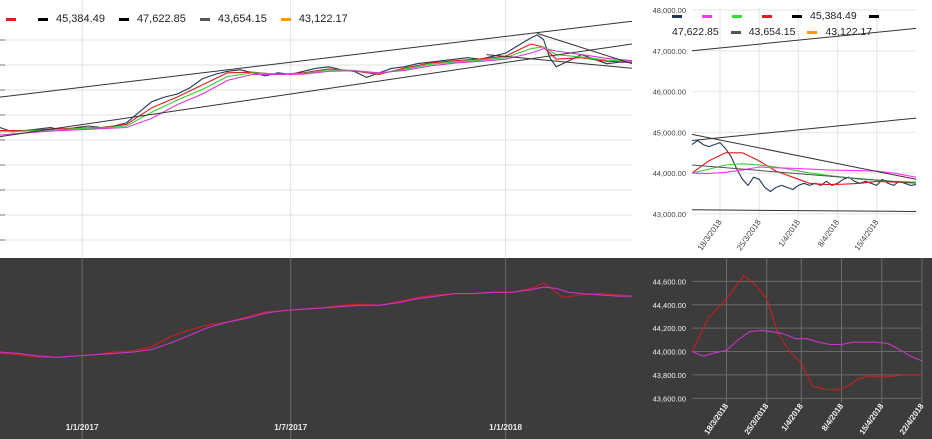  I want to click on zoom-y-tick-label: 43,000.00, so click(669, 214).